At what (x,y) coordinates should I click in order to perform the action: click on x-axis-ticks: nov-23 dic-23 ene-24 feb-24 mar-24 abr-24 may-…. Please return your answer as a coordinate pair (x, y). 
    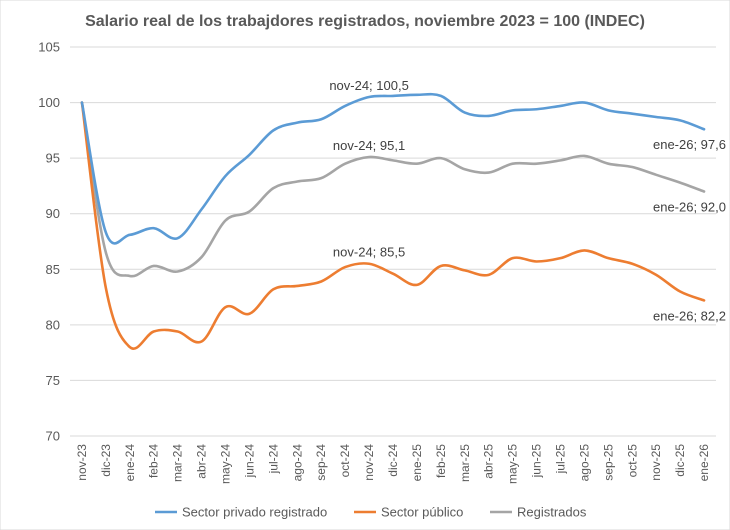
    Looking at the image, I should click on (393, 464).